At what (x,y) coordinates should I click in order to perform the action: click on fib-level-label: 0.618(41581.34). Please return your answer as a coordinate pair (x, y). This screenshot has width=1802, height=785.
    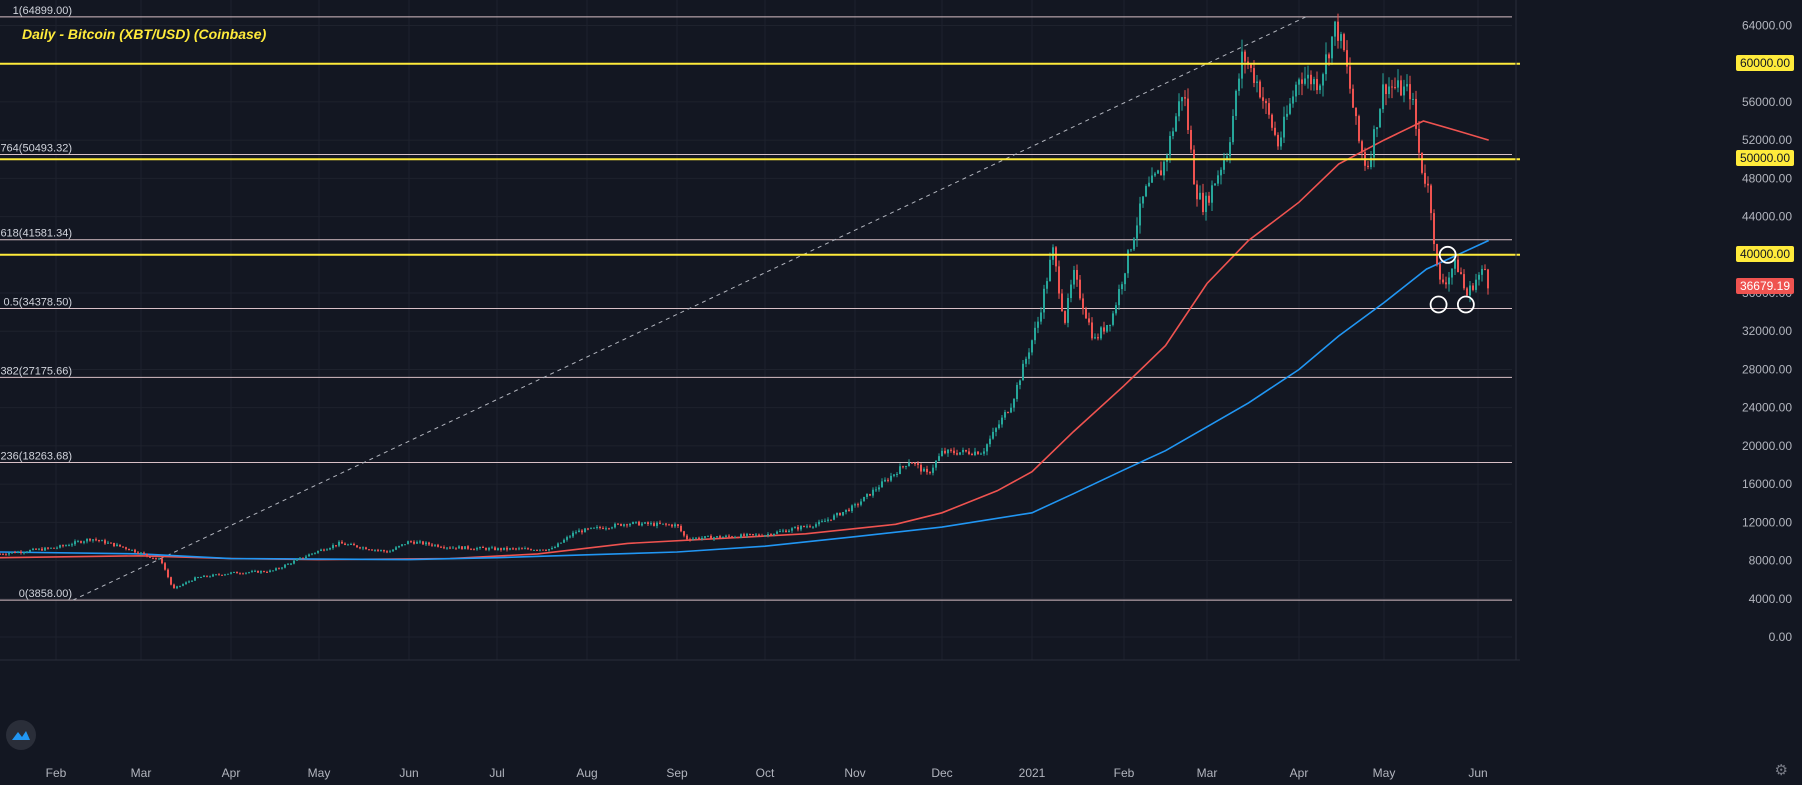
    Looking at the image, I should click on (36, 234).